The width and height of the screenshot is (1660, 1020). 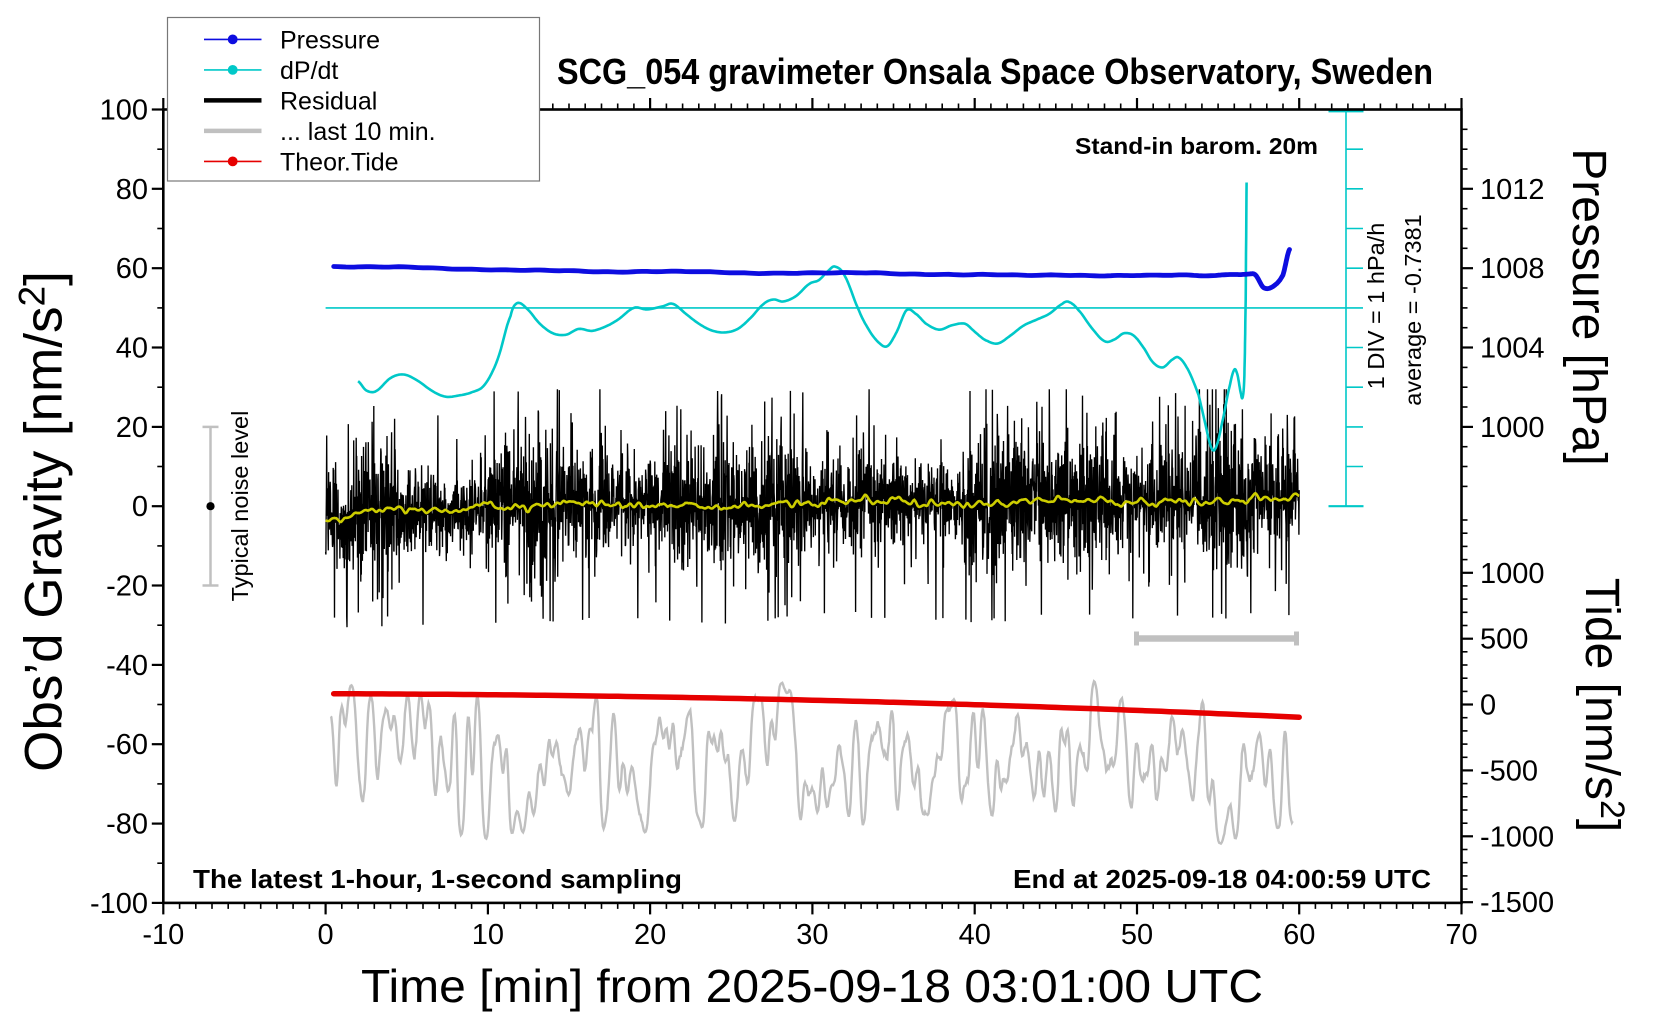 I want to click on svg-text: -40, so click(x=127, y=666).